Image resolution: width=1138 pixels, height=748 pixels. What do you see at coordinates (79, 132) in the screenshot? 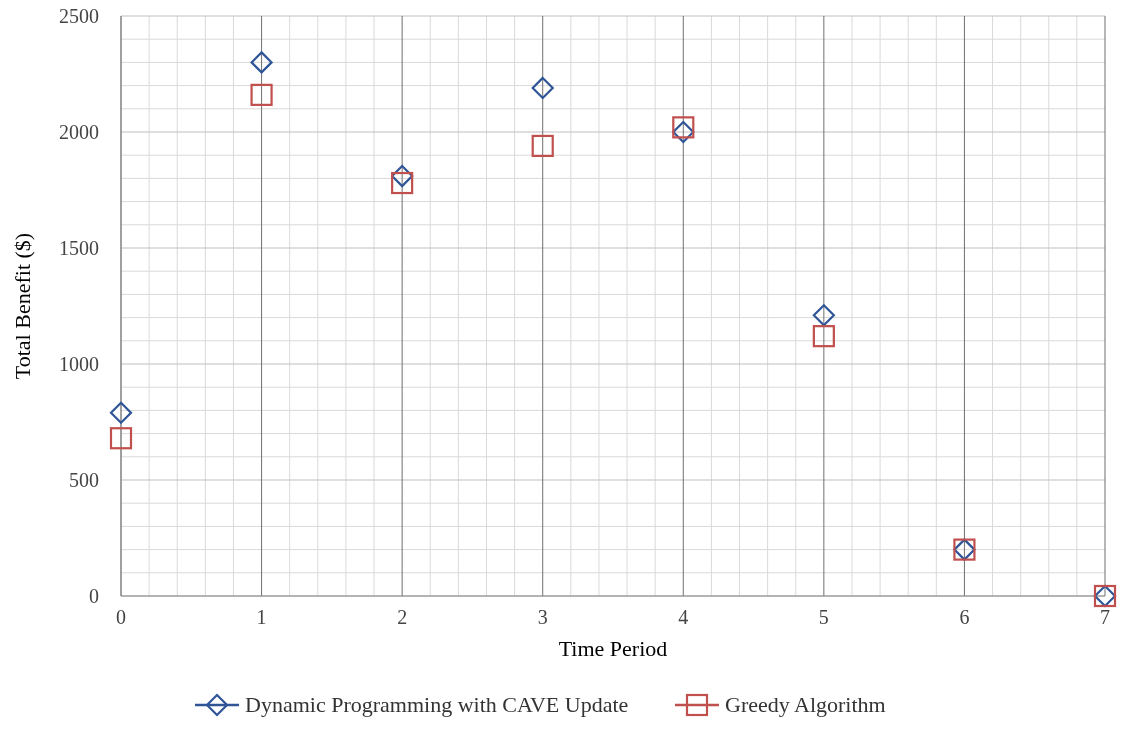
I see `y-tick-label: 2000` at bounding box center [79, 132].